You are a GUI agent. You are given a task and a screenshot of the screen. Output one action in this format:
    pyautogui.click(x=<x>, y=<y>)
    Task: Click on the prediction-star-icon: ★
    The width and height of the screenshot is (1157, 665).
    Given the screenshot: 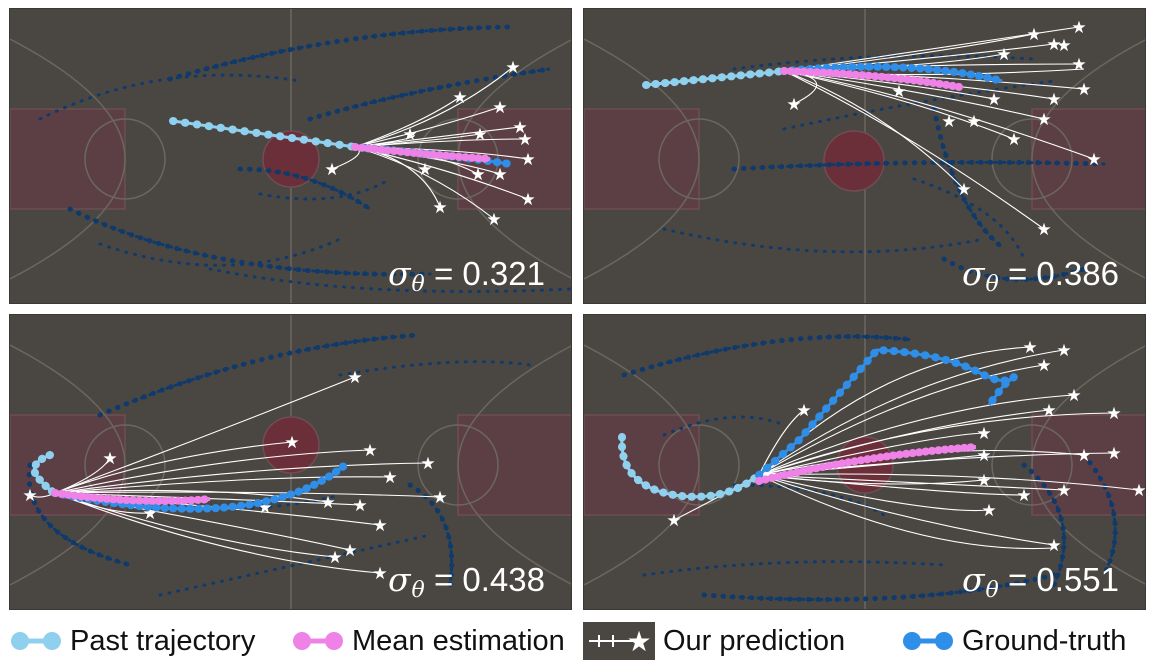 What is the action you would take?
    pyautogui.click(x=619, y=641)
    